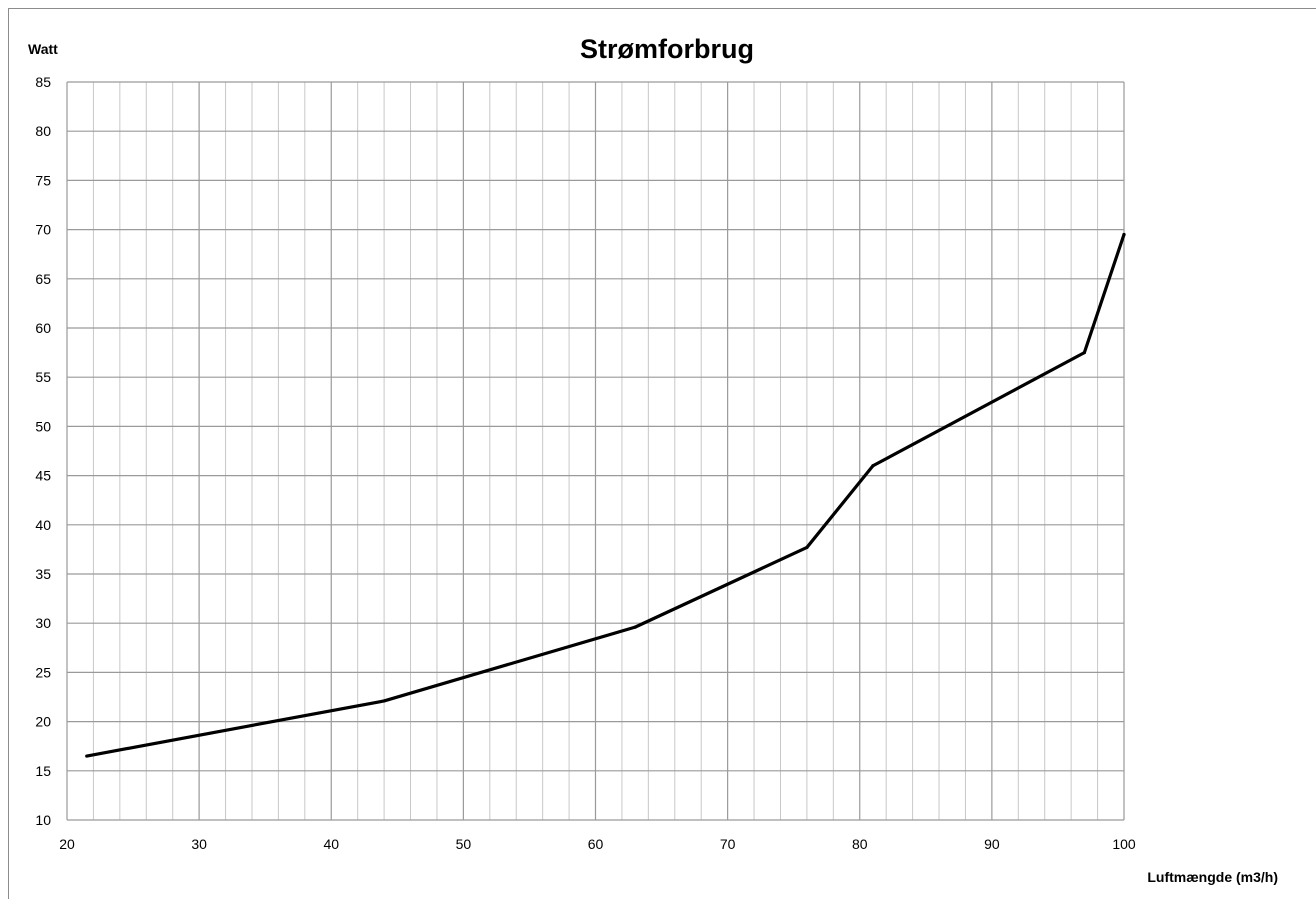 The height and width of the screenshot is (899, 1316). What do you see at coordinates (43, 328) in the screenshot?
I see `y-tick-label: 60` at bounding box center [43, 328].